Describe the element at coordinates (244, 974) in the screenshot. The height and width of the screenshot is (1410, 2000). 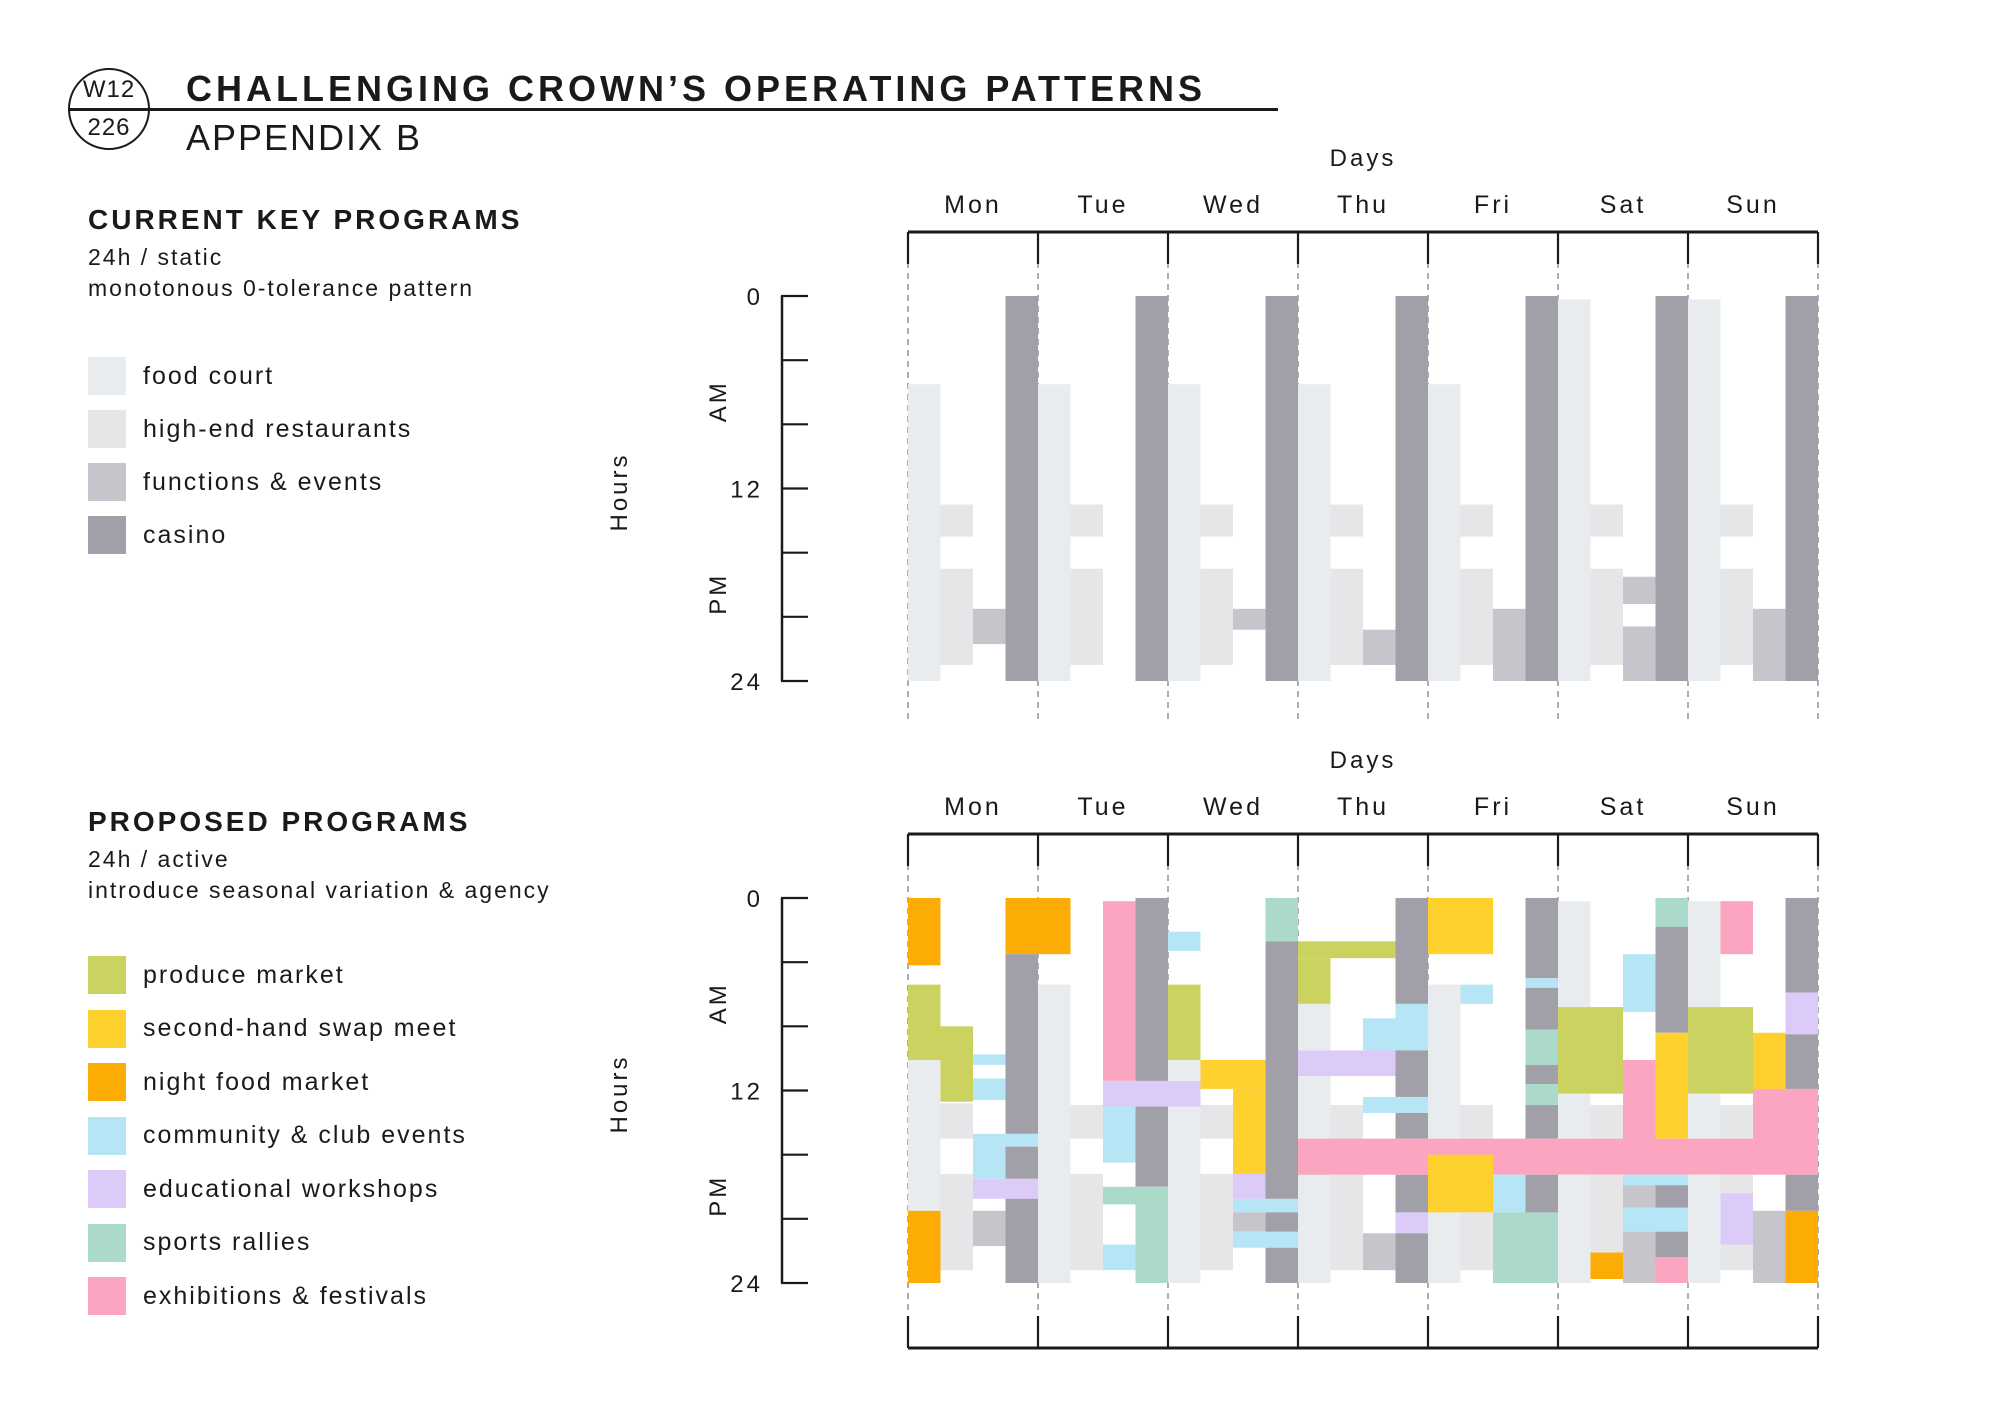
I see `legend-label: produce market` at that location.